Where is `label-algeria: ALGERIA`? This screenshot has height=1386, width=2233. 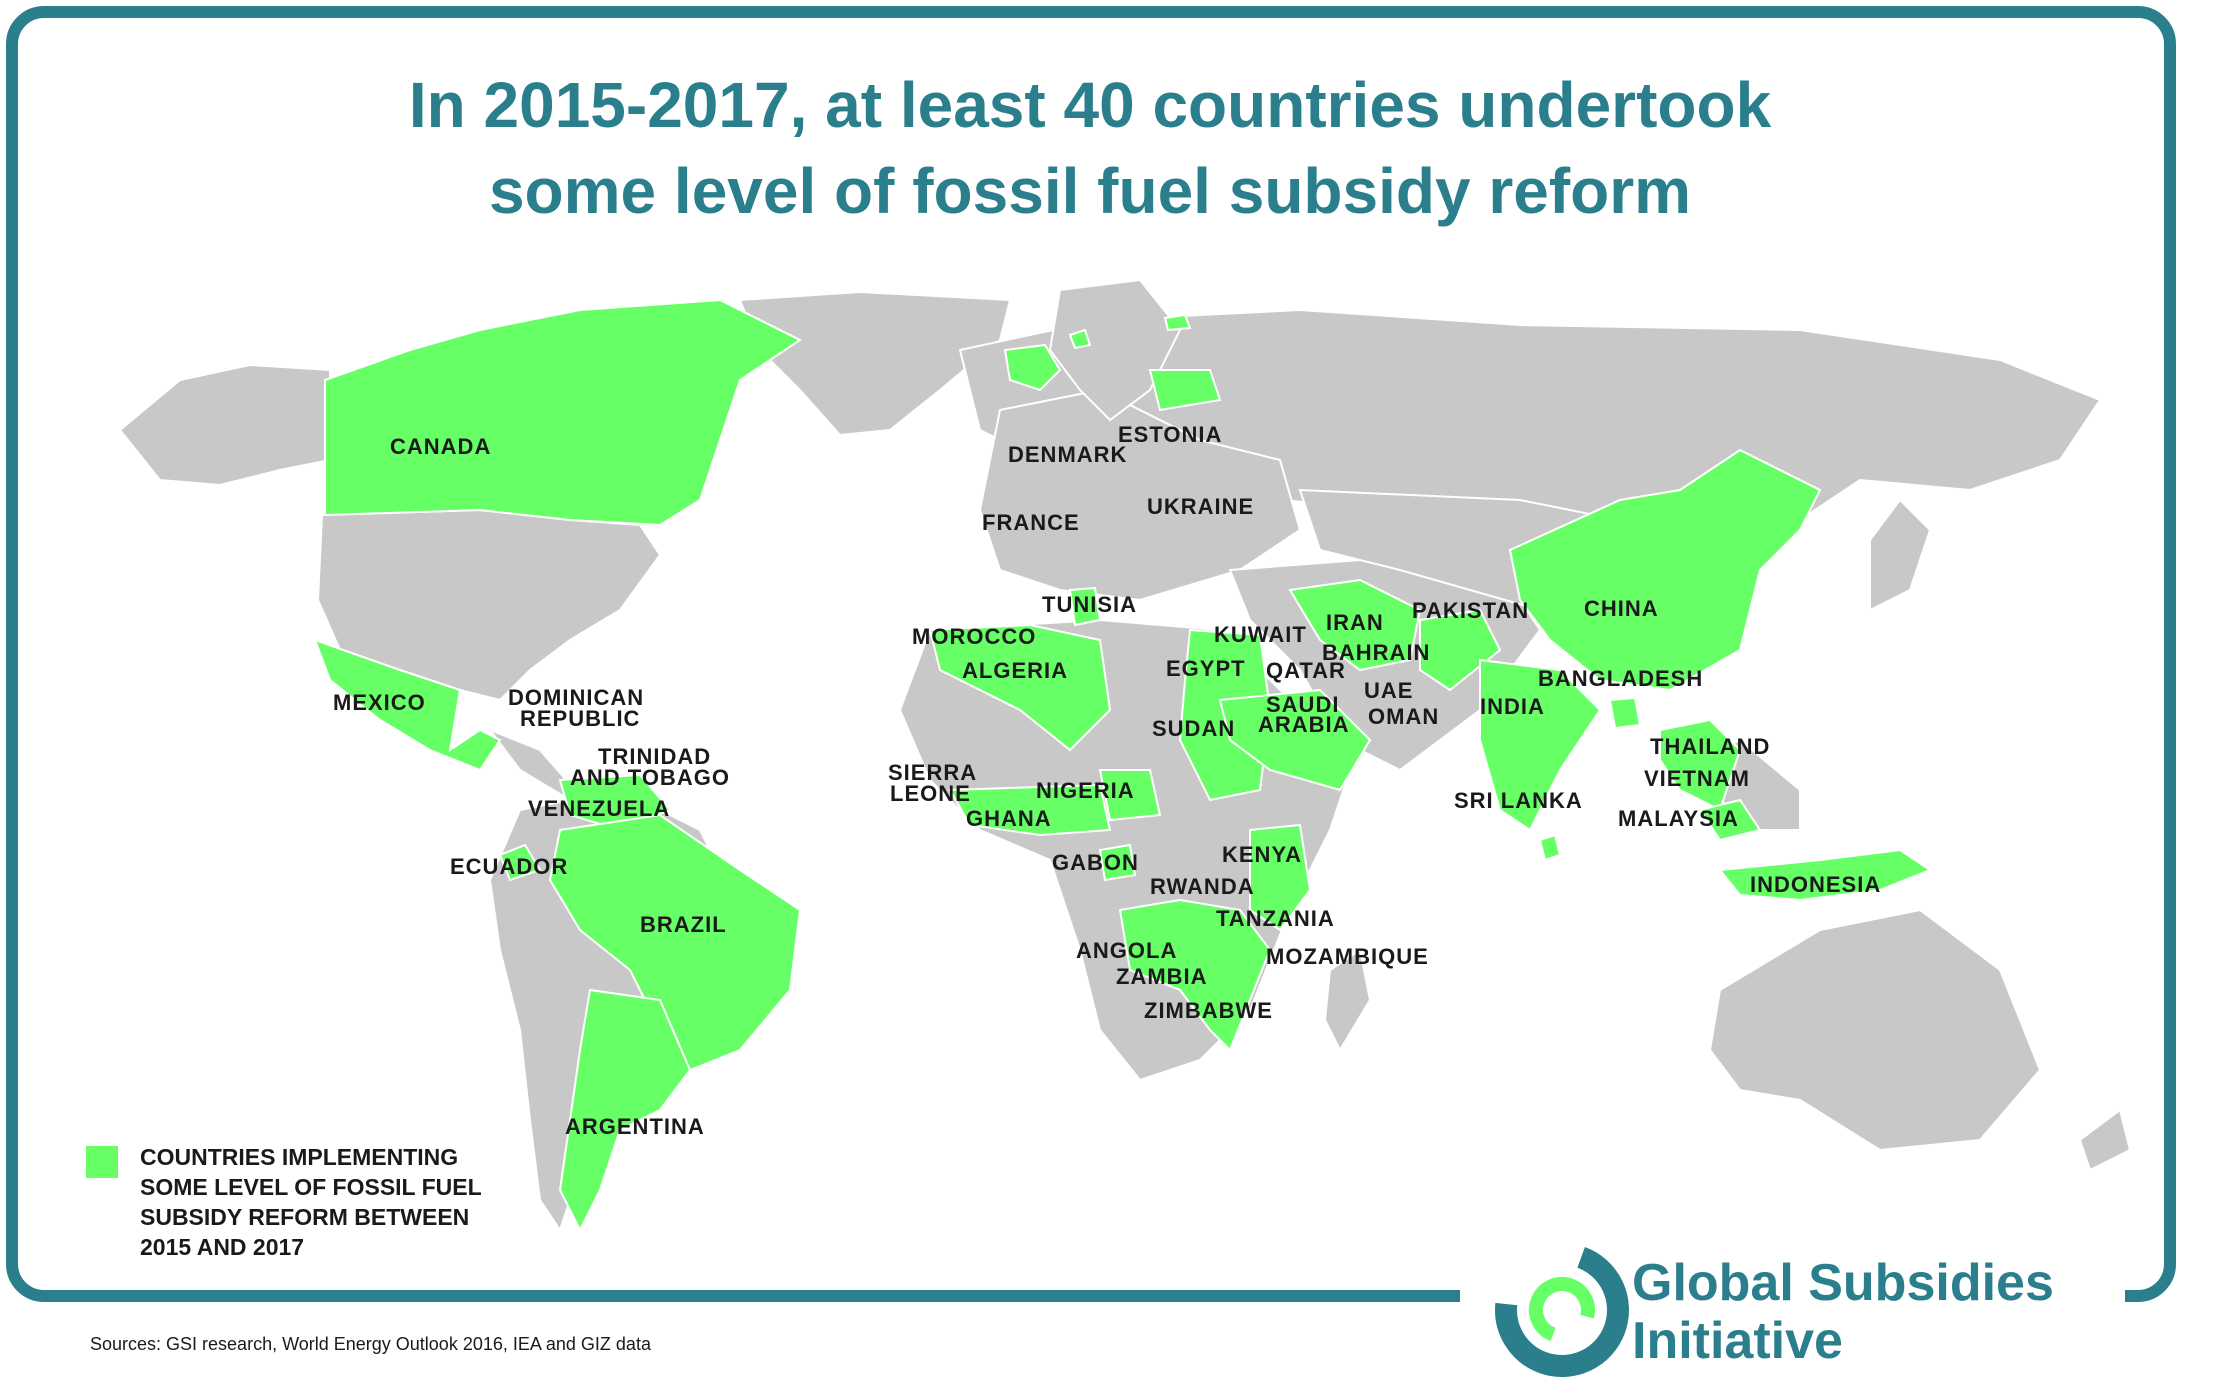 label-algeria: ALGERIA is located at coordinates (1015, 670).